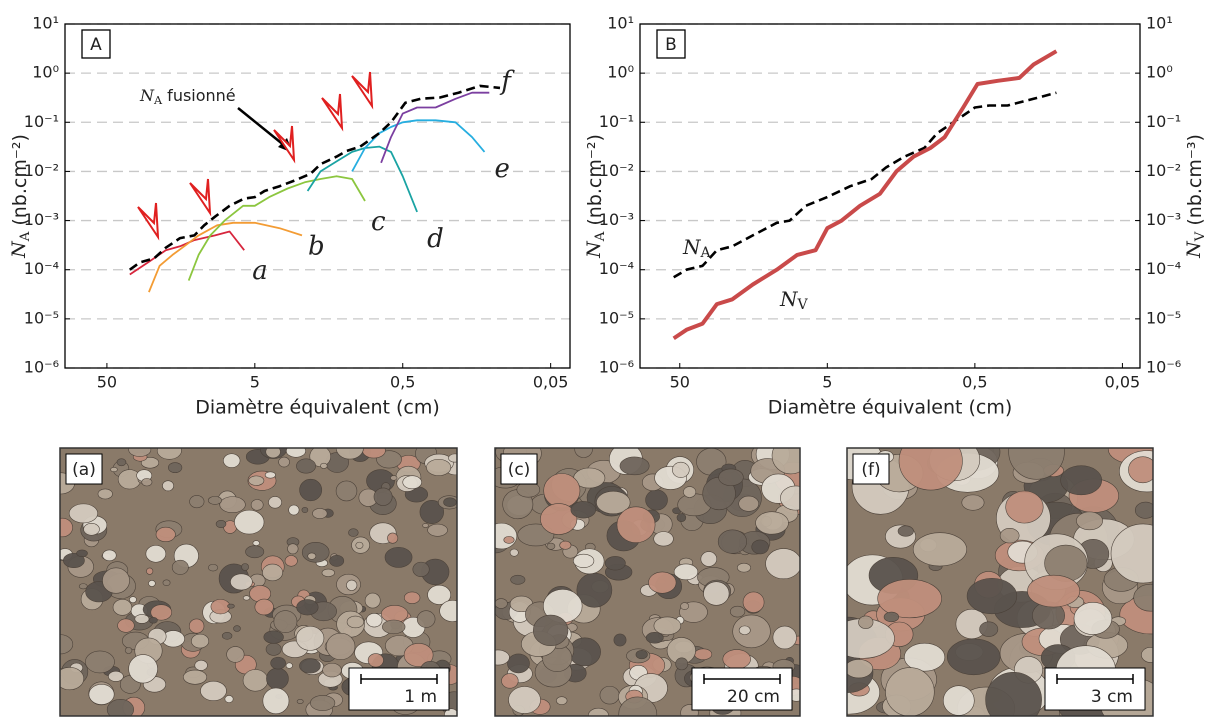 The width and height of the screenshot is (1208, 718). Describe the element at coordinates (317, 408) in the screenshot. I see `x-axis-label: Diamètre équivalent (cm)` at that location.